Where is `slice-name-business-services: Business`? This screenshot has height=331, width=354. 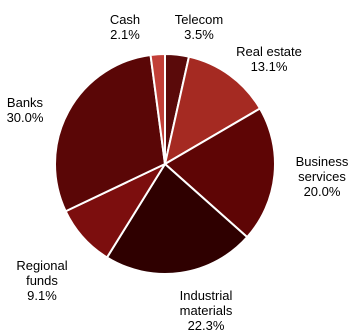 slice-name-business-services: Business is located at coordinates (322, 161).